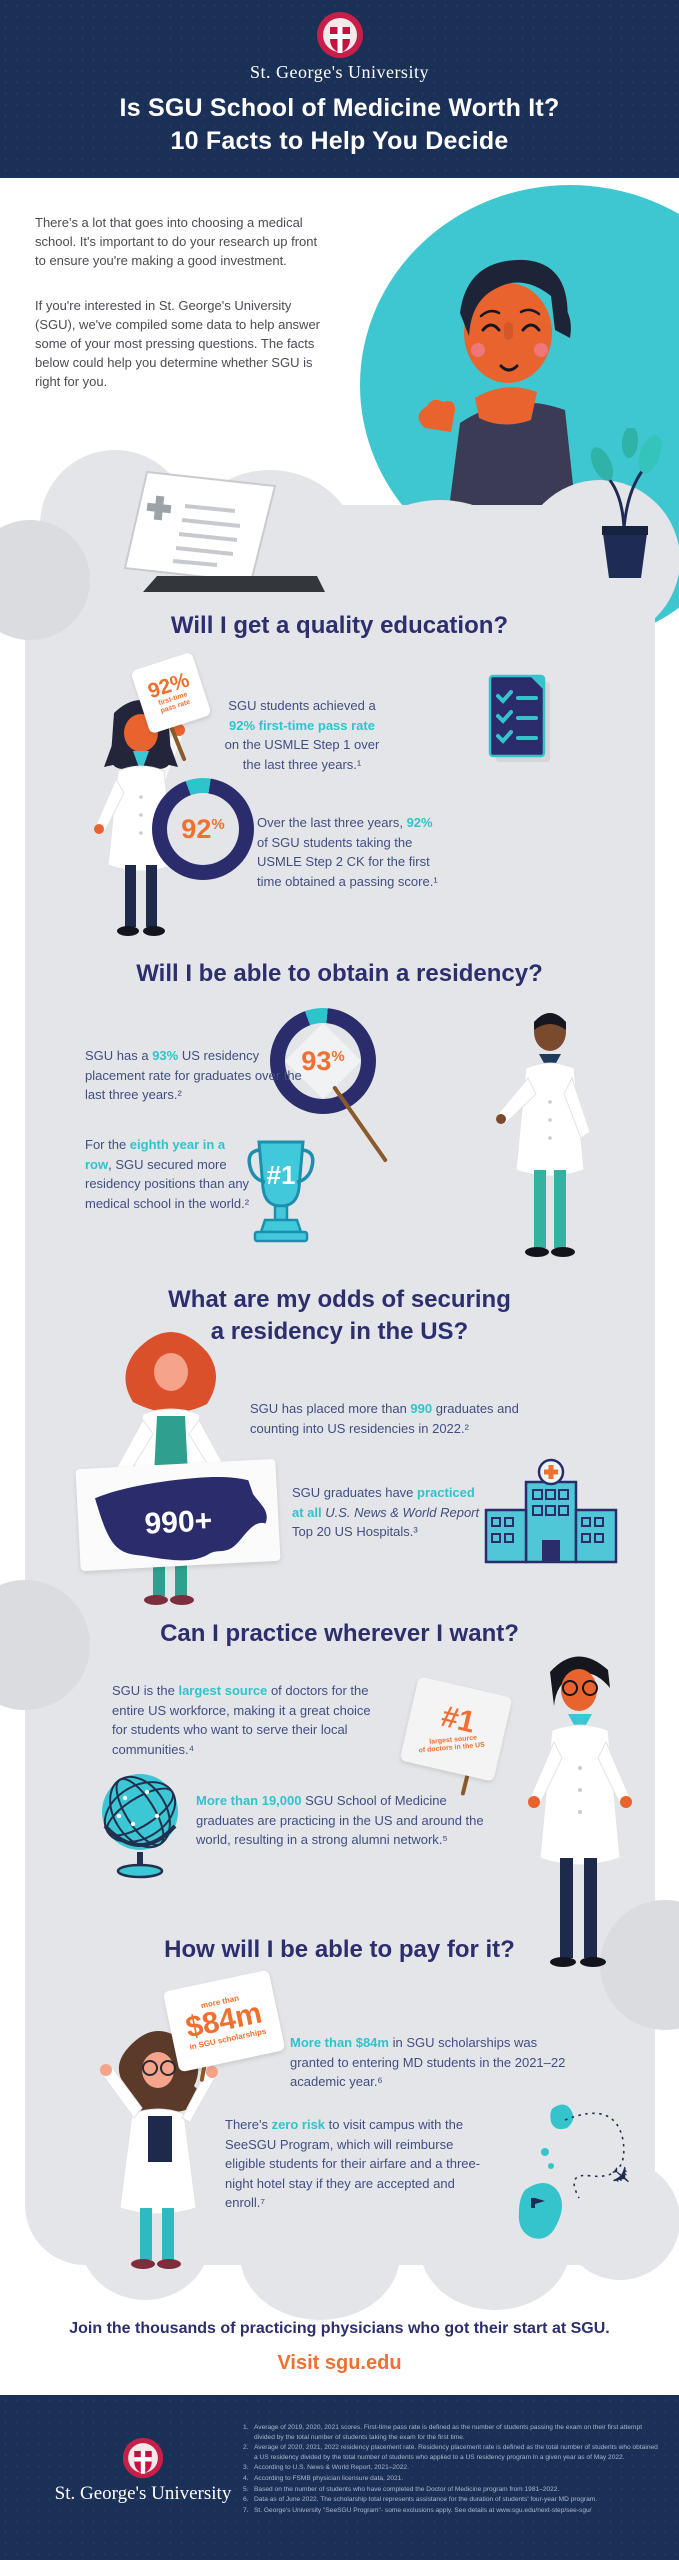 The width and height of the screenshot is (679, 2560). I want to click on donut-hole: 93%, so click(323, 1061).